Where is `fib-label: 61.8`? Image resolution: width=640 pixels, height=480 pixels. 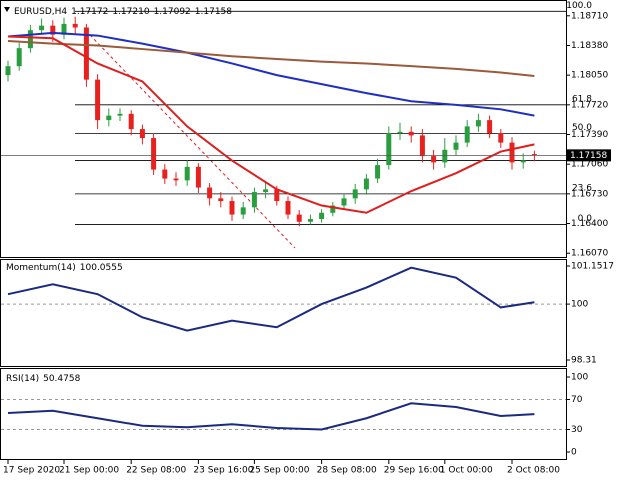 fib-label: 61.8 is located at coordinates (582, 99).